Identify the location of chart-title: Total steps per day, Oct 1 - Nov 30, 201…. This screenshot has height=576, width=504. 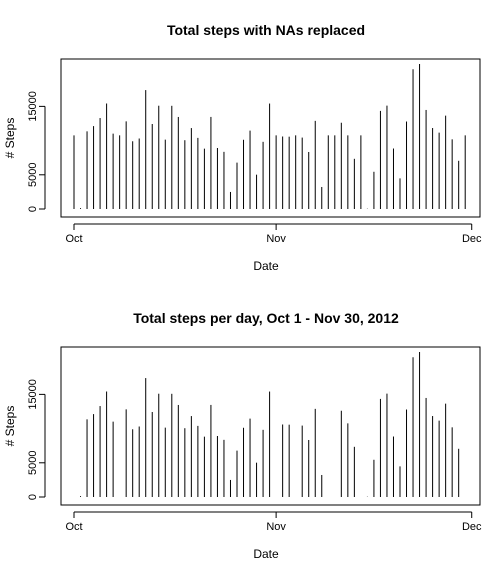
(266, 318).